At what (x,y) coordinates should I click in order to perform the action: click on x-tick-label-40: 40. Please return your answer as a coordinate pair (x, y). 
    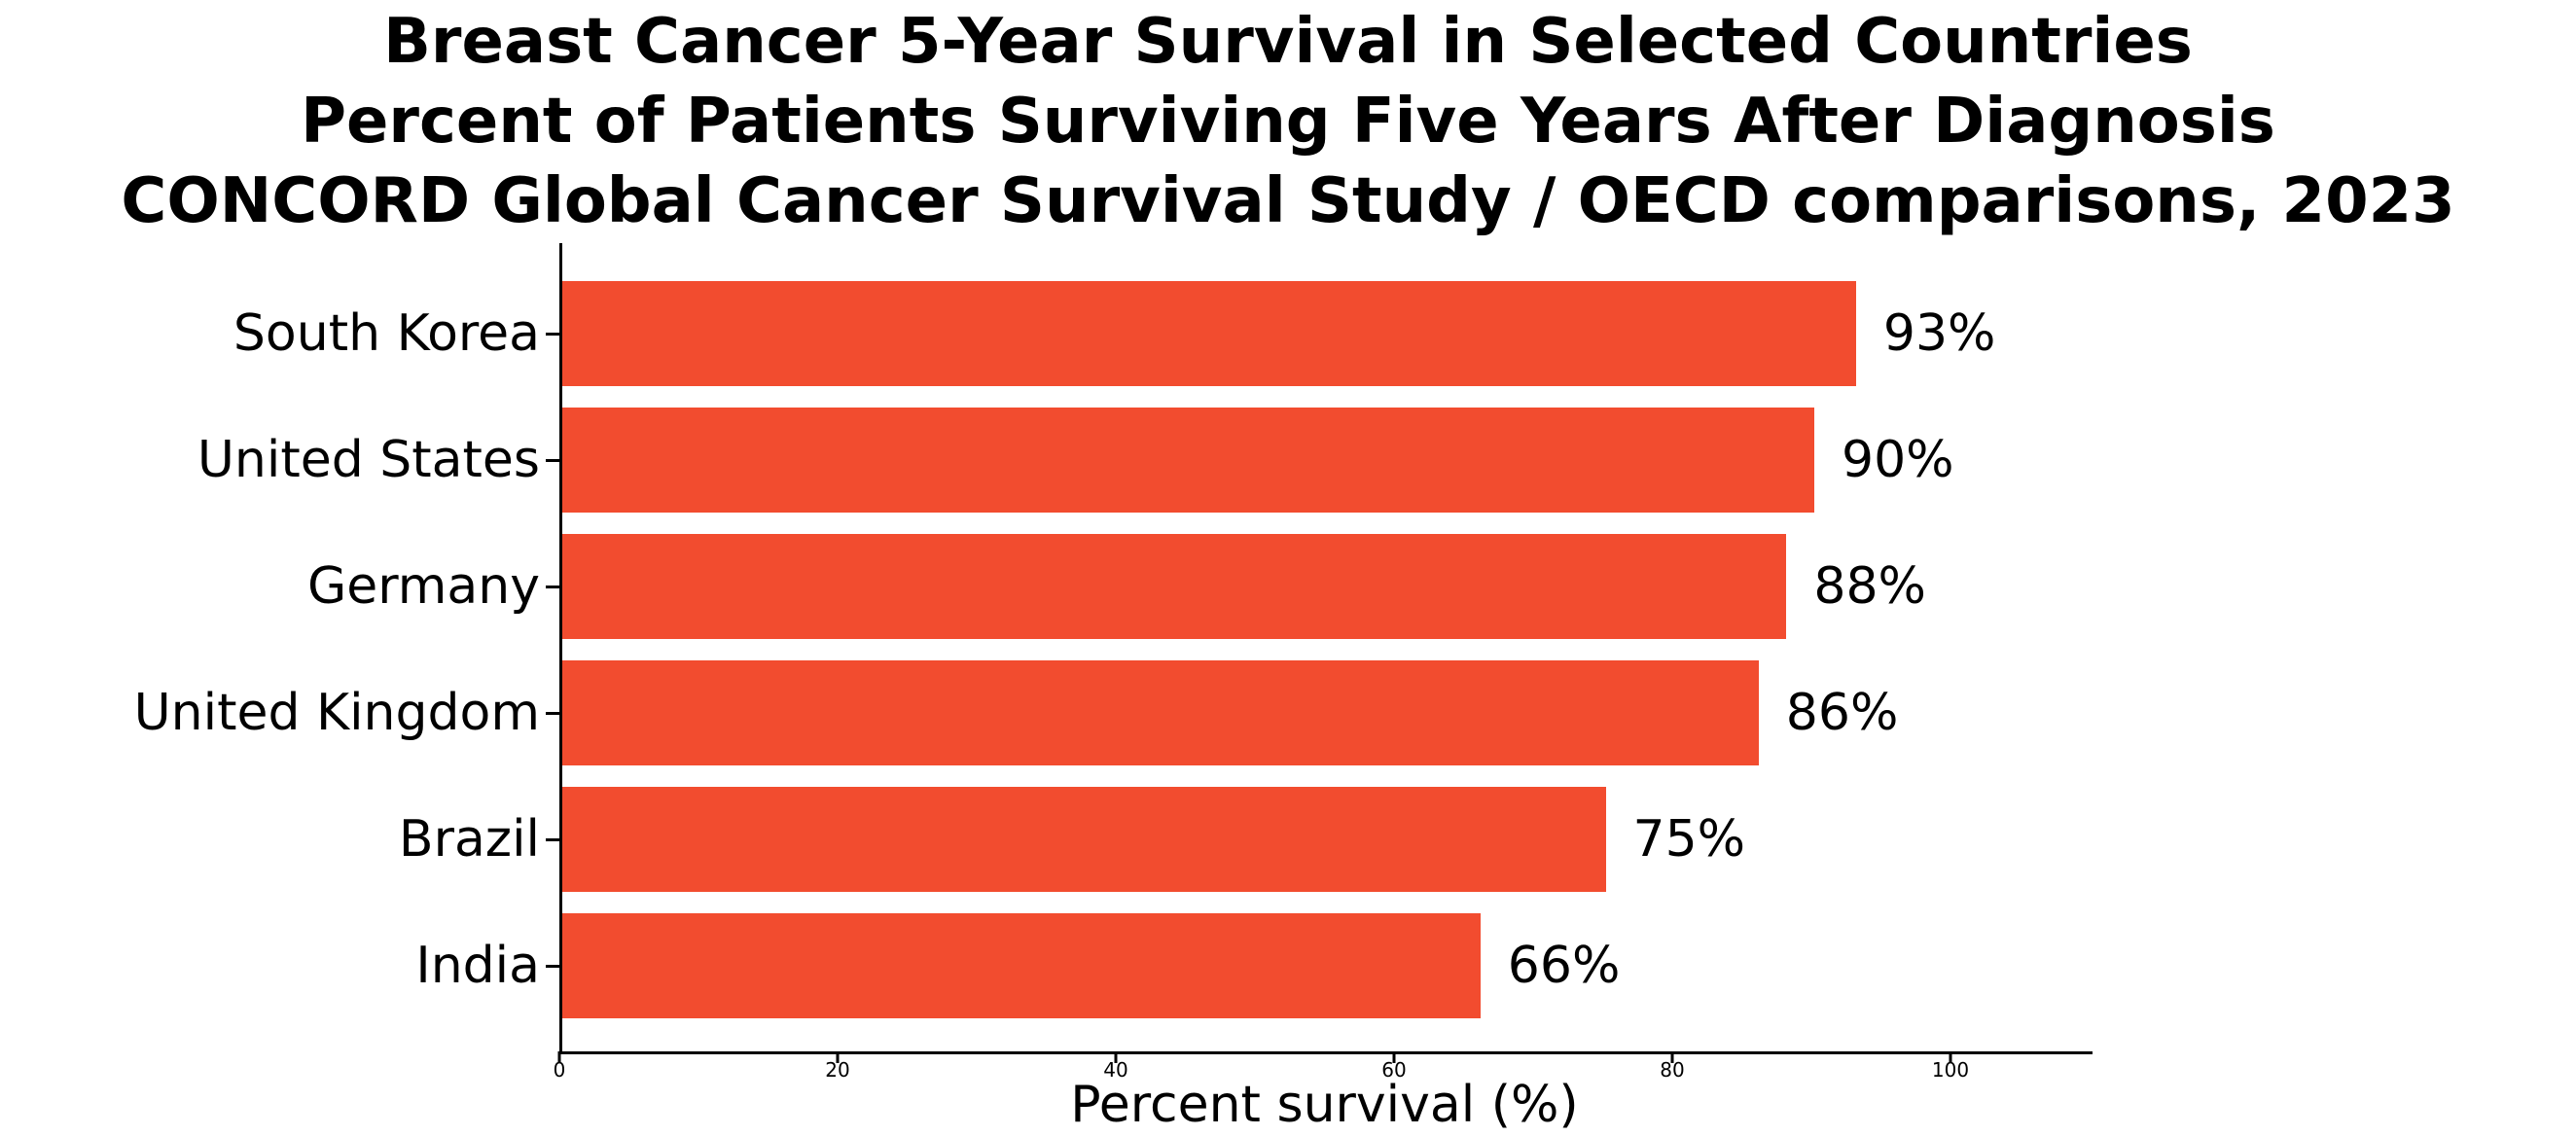
    Looking at the image, I should click on (1115, 1070).